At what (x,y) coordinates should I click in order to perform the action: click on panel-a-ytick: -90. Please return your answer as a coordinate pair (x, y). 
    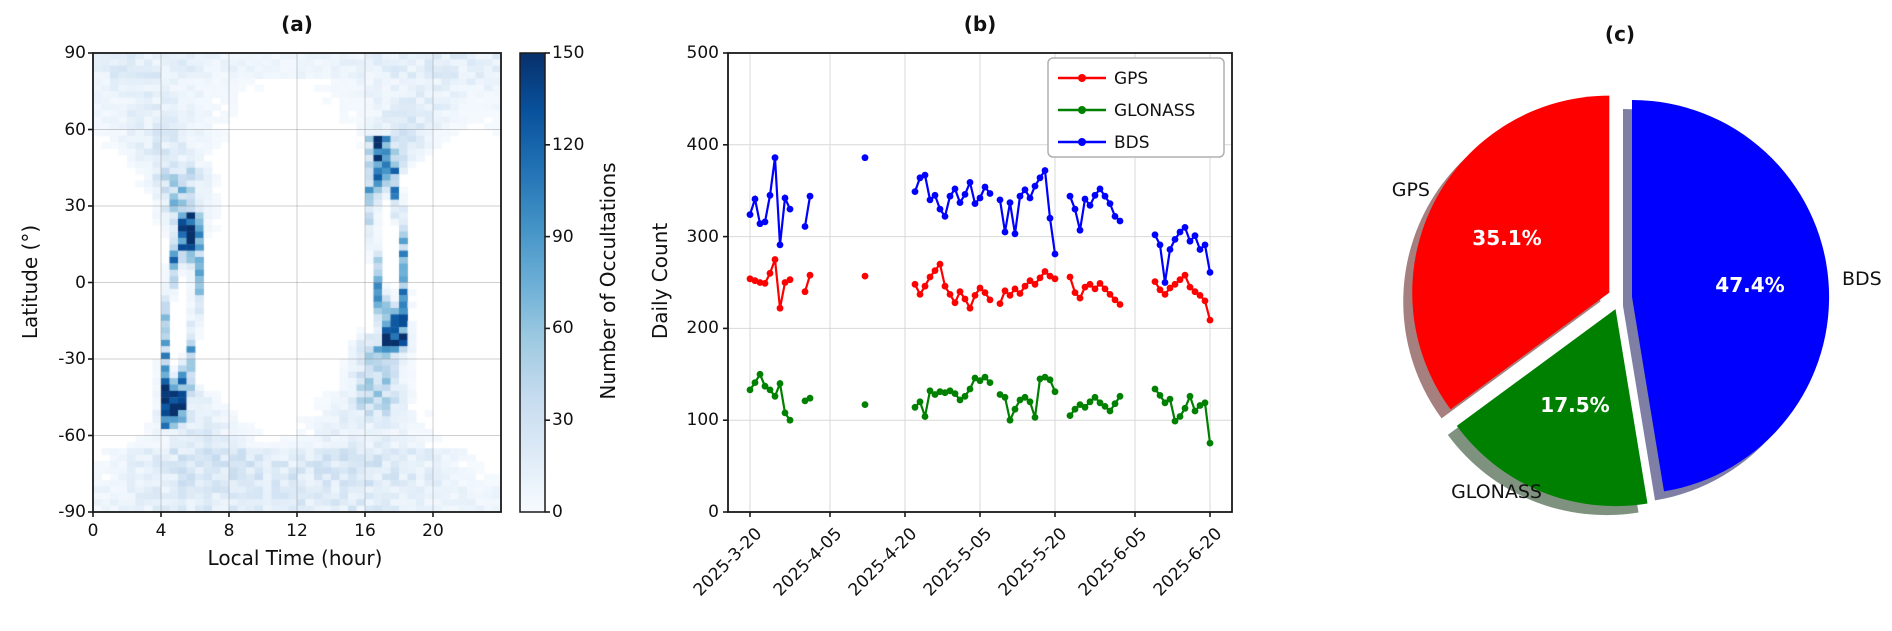
    Looking at the image, I should click on (72, 512).